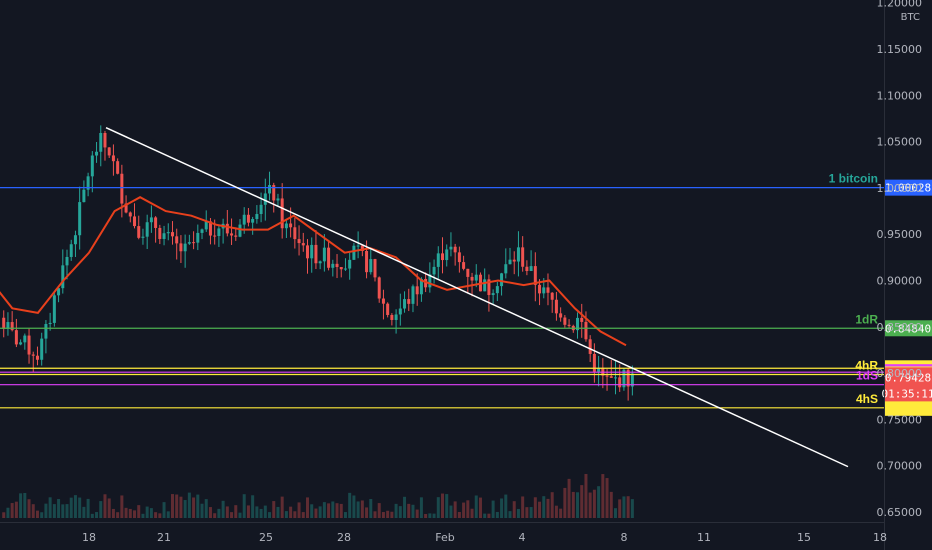 Image resolution: width=932 pixels, height=550 pixels. Describe the element at coordinates (900, 5) in the screenshot. I see `y-tick-label: 1.20000` at that location.